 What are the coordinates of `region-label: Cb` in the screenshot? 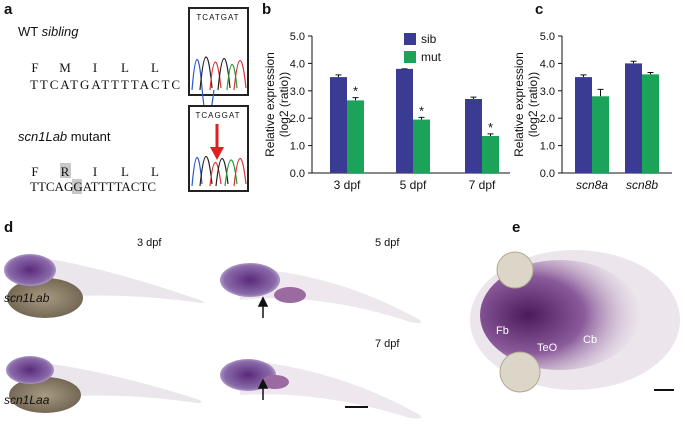 It's located at (590, 340).